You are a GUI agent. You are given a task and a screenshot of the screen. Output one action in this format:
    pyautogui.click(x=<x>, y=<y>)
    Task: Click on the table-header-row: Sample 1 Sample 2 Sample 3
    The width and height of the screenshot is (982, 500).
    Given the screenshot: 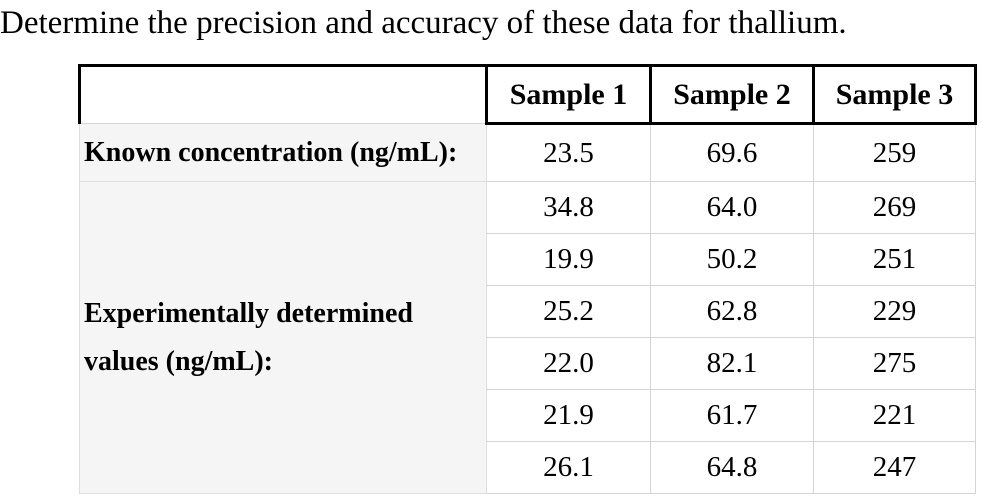 What is the action you would take?
    pyautogui.click(x=527, y=94)
    